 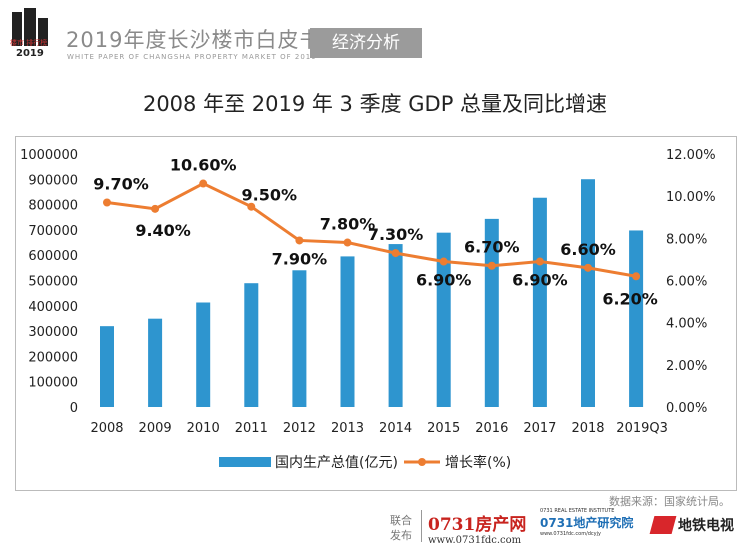 What do you see at coordinates (691, 155) in the screenshot?
I see `y-right-tick: 12.00%` at bounding box center [691, 155].